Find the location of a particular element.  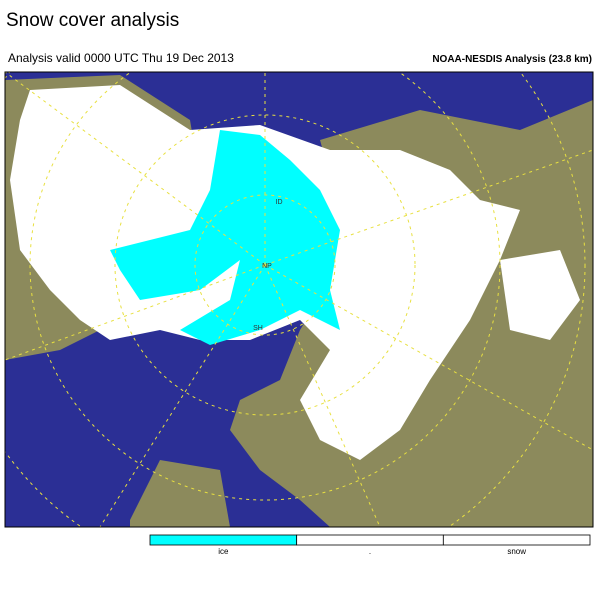

map-label: NP is located at coordinates (267, 266).